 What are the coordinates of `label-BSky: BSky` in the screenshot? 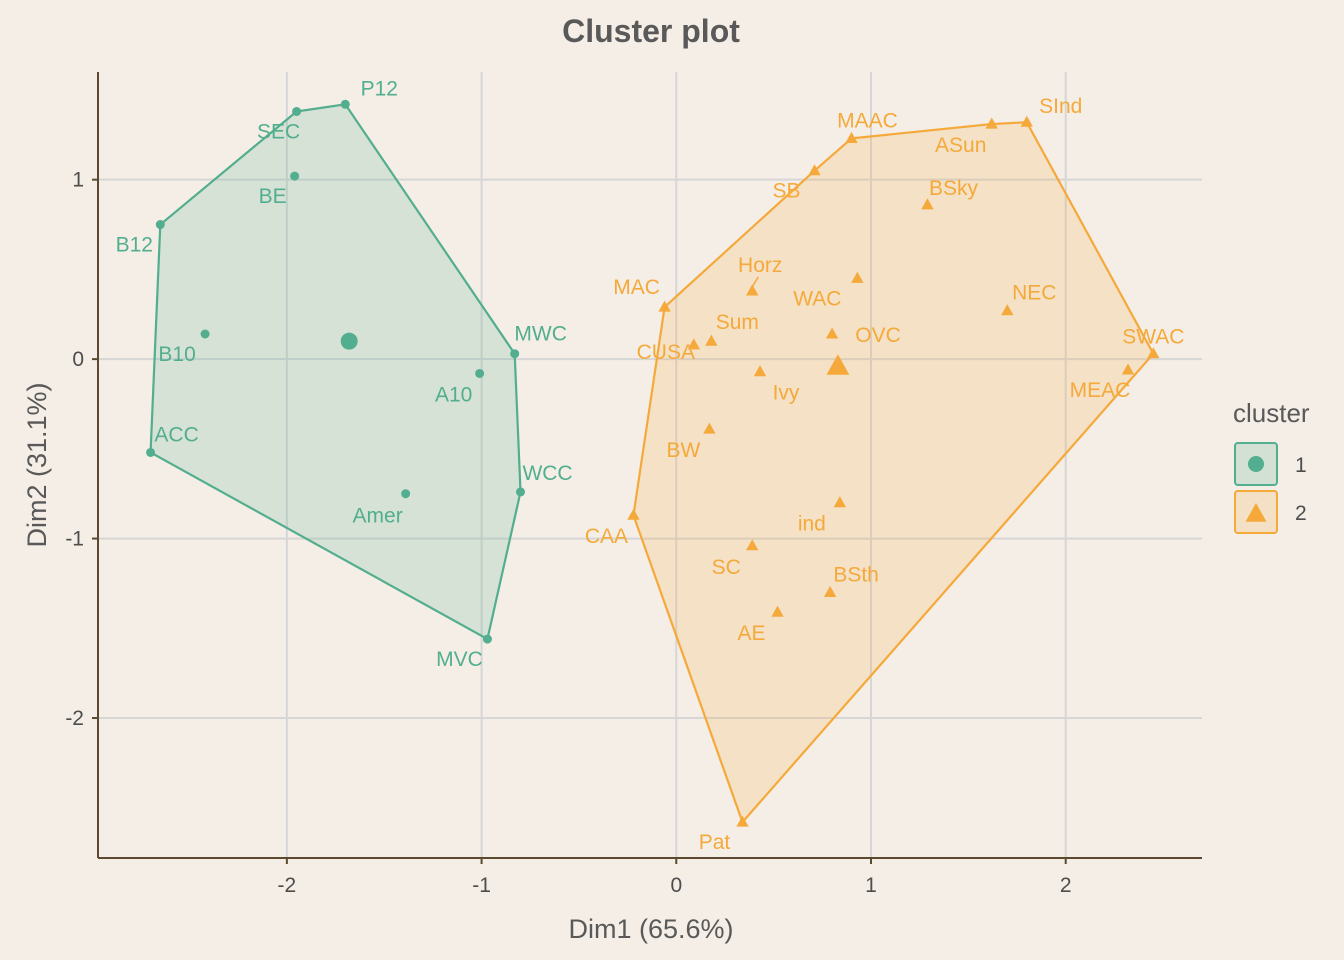 It's located at (954, 188).